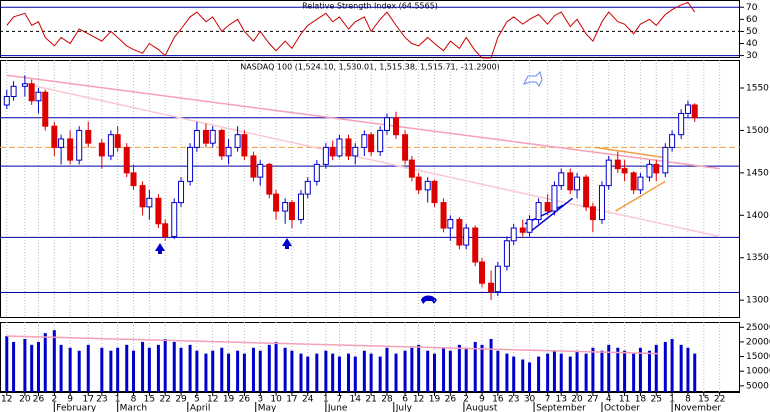 The height and width of the screenshot is (412, 770). I want to click on x-tick-label: 30, so click(530, 400).